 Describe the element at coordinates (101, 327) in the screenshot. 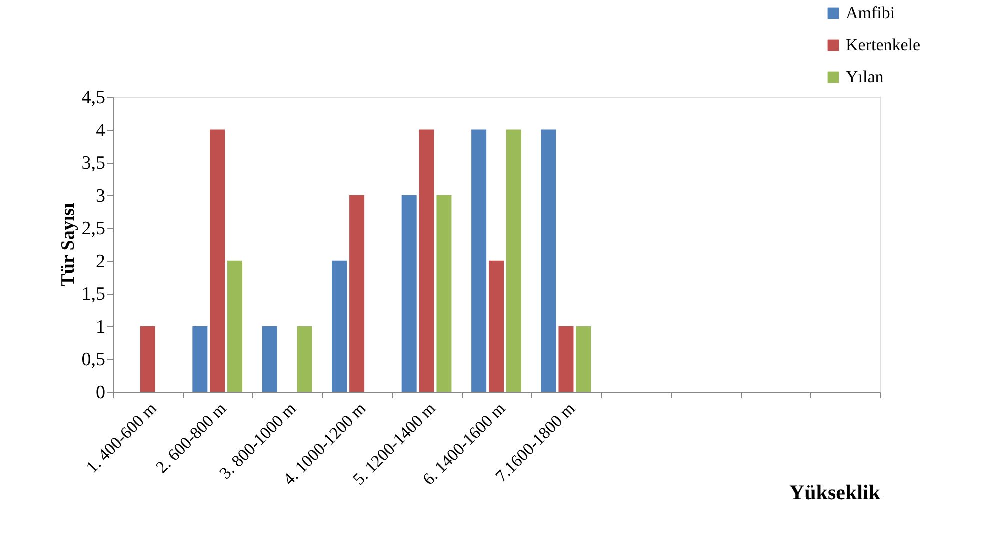

I see `y-tick-label: 1` at that location.